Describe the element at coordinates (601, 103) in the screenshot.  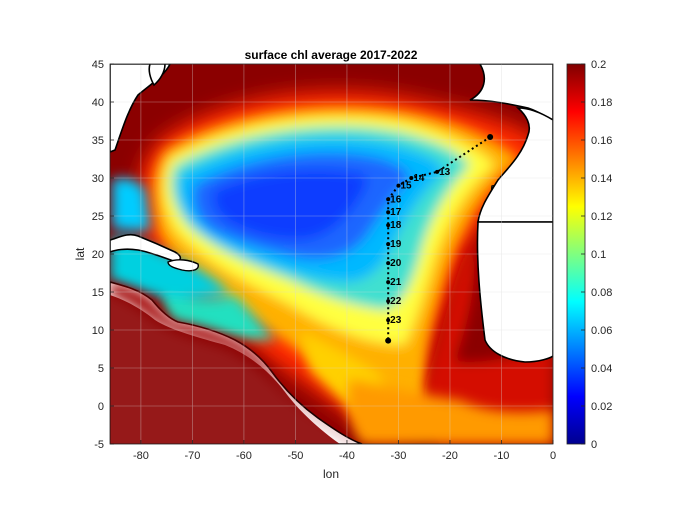
I see `colorbar-tick-label: 0.18` at that location.